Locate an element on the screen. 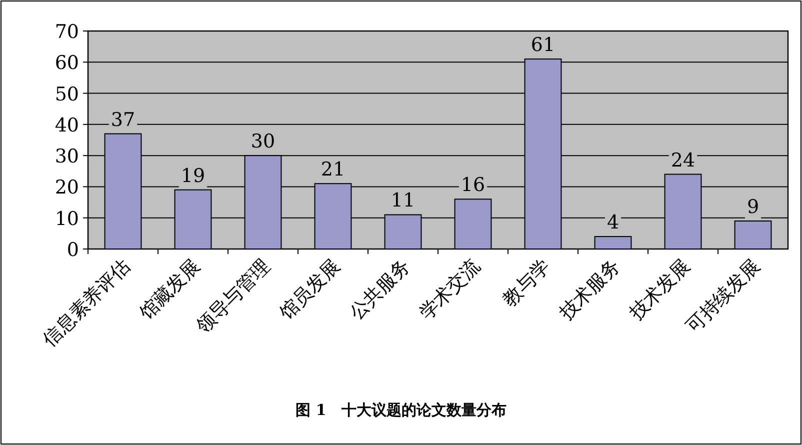 The width and height of the screenshot is (802, 445). x-tick-label: 技术服务 is located at coordinates (589, 289).